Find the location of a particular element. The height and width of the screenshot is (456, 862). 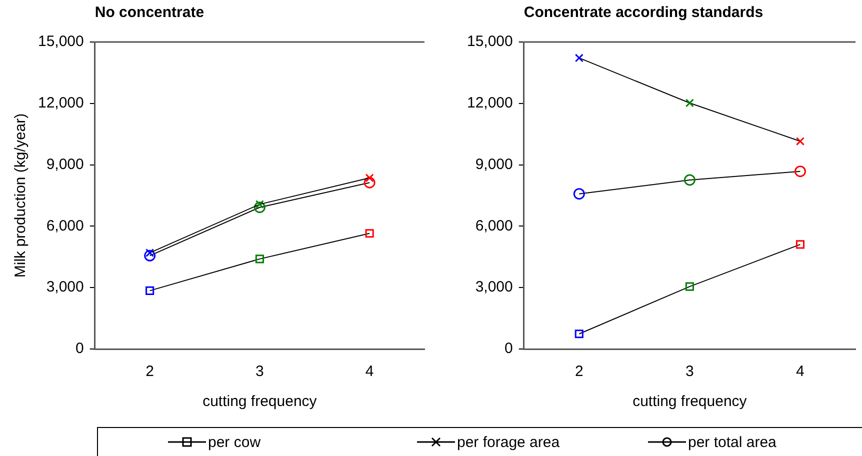

y-axis-title: Milk production (kg/year) is located at coordinates (21, 195).